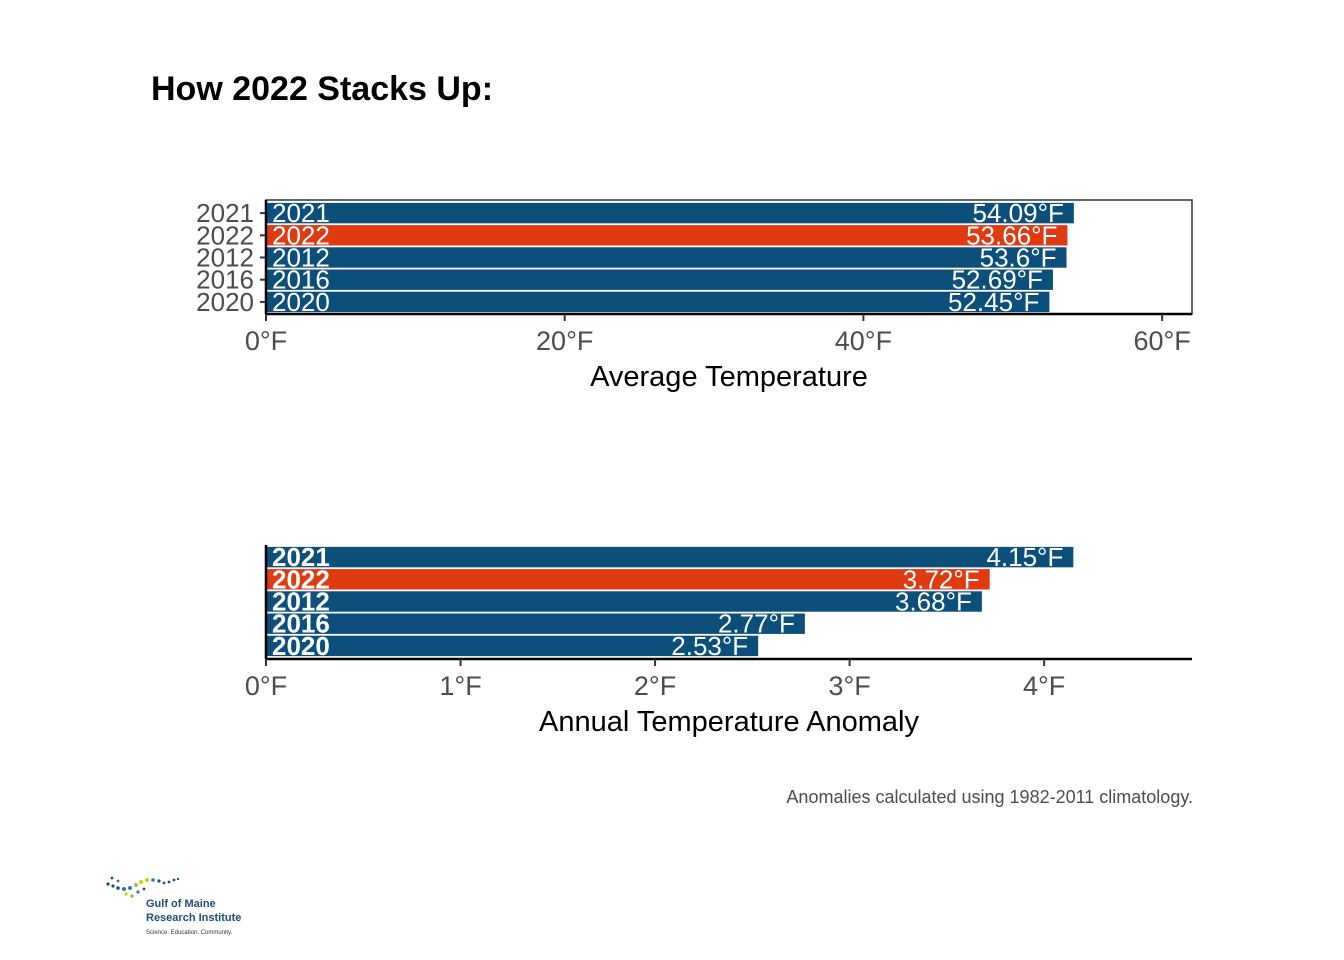  I want to click on value-label-2022: 3.72°F, so click(941, 579).